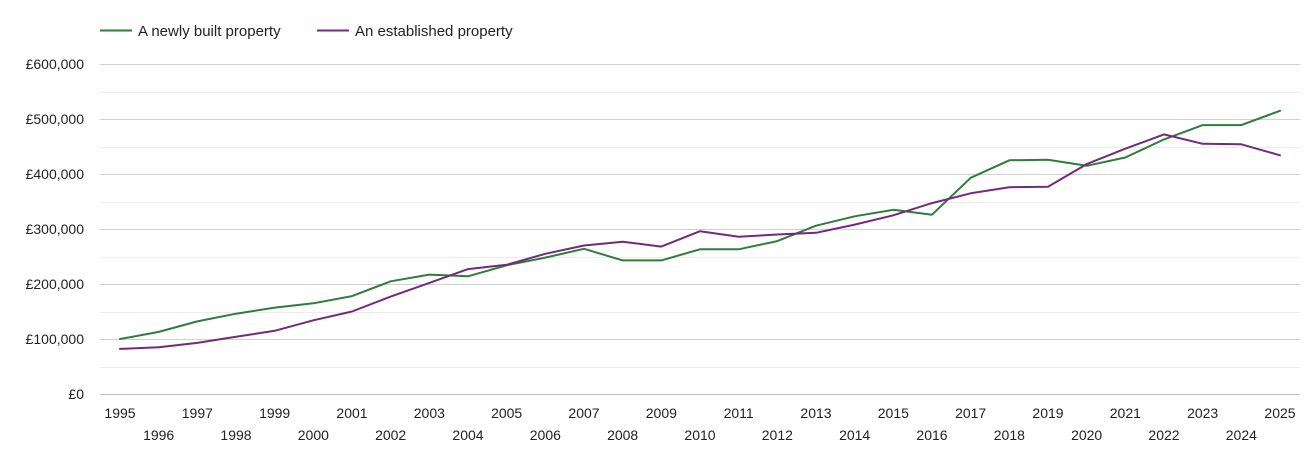 The image size is (1305, 450). I want to click on y-tick-label: £200,000, so click(55, 284).